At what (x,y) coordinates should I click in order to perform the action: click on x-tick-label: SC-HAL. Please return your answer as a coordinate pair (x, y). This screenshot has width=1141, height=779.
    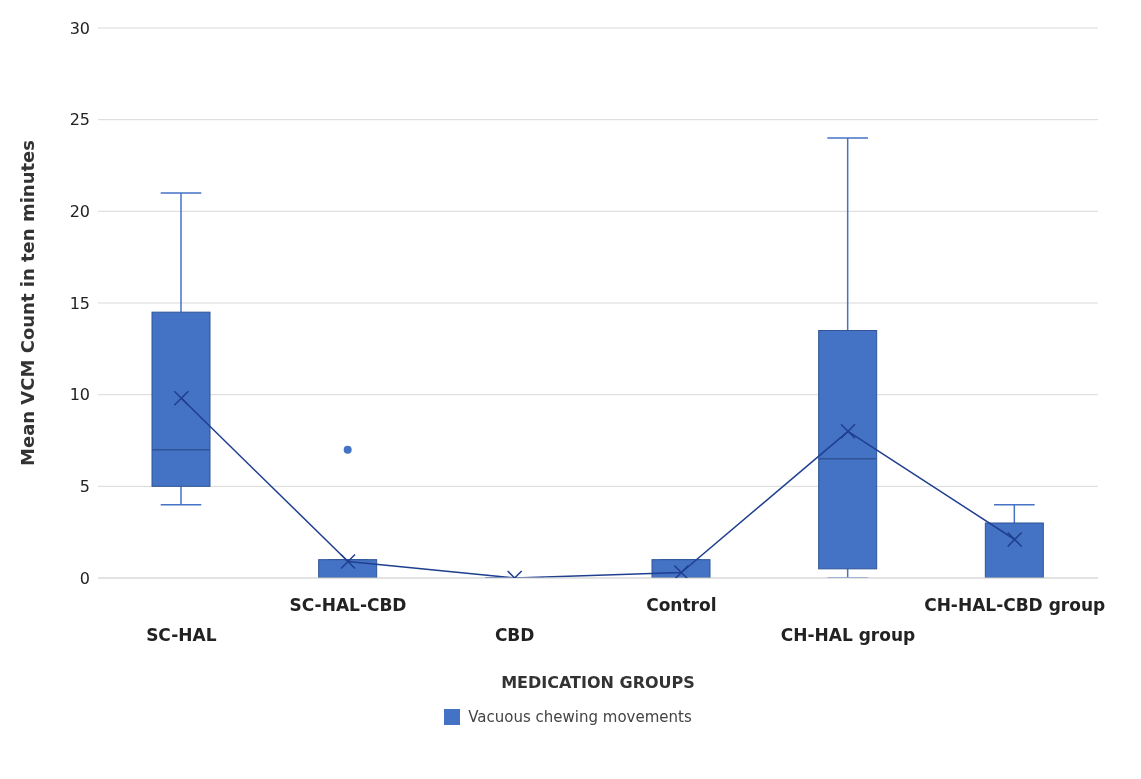
    Looking at the image, I should click on (181, 634).